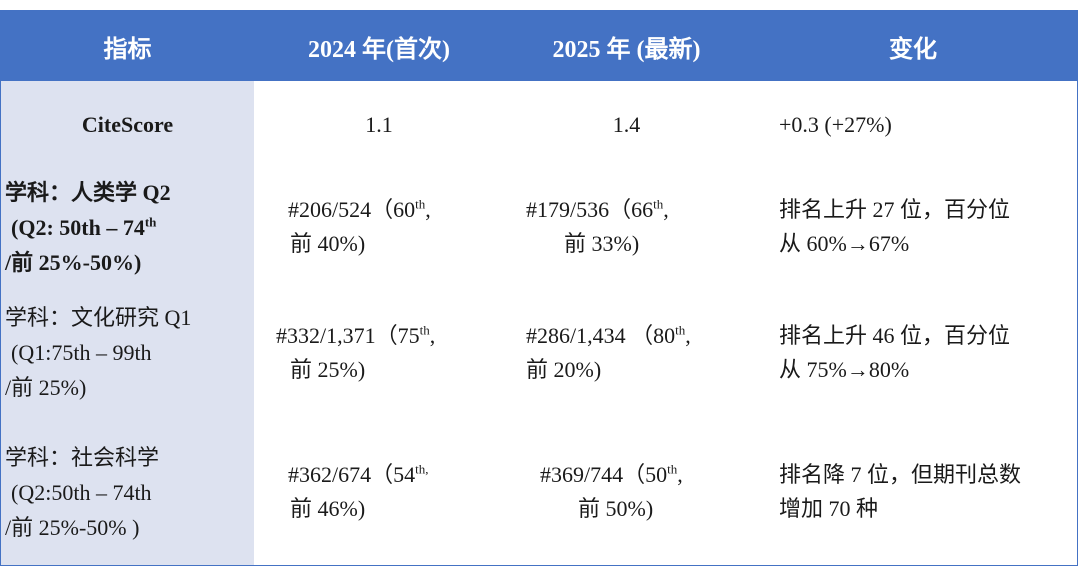  I want to click on value-2025: #179/536（66th, 前 33%), so click(597, 226).